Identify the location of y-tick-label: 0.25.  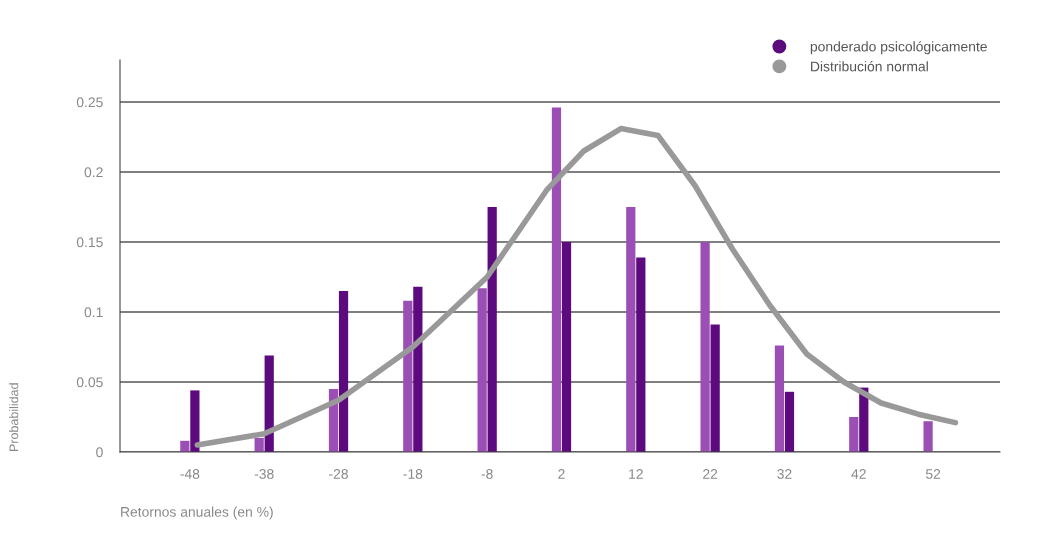
(89, 102).